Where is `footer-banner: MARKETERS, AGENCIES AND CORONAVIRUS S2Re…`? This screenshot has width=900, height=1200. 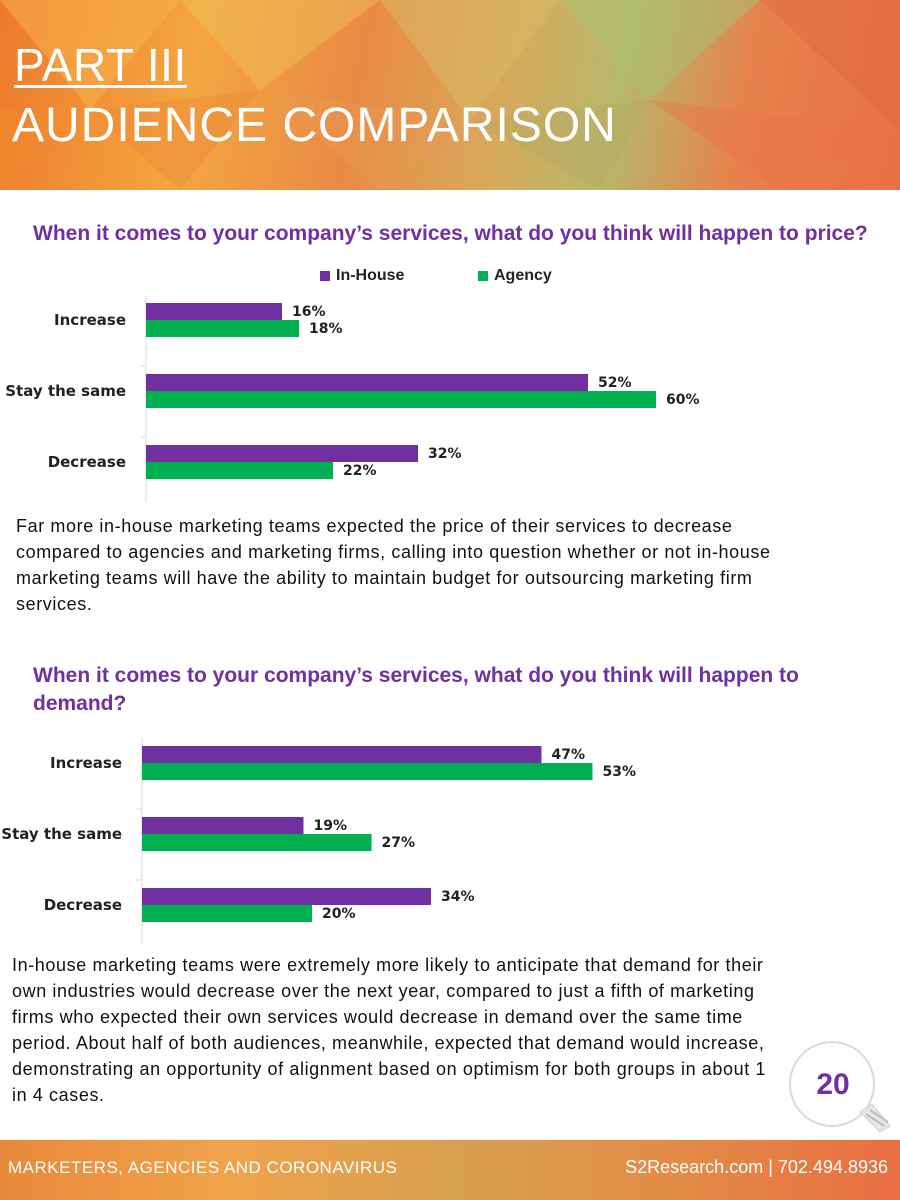 footer-banner: MARKETERS, AGENCIES AND CORONAVIRUS S2Re… is located at coordinates (450, 1170).